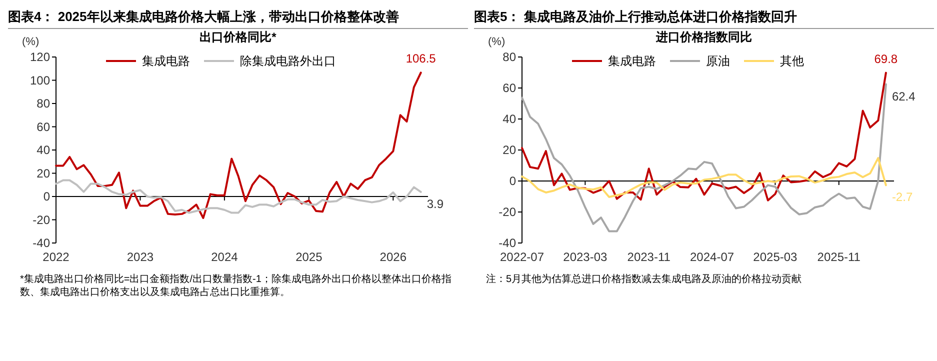 Image resolution: width=937 pixels, height=361 pixels. Describe the element at coordinates (393, 257) in the screenshot. I see `x-tick-label: 2026` at that location.